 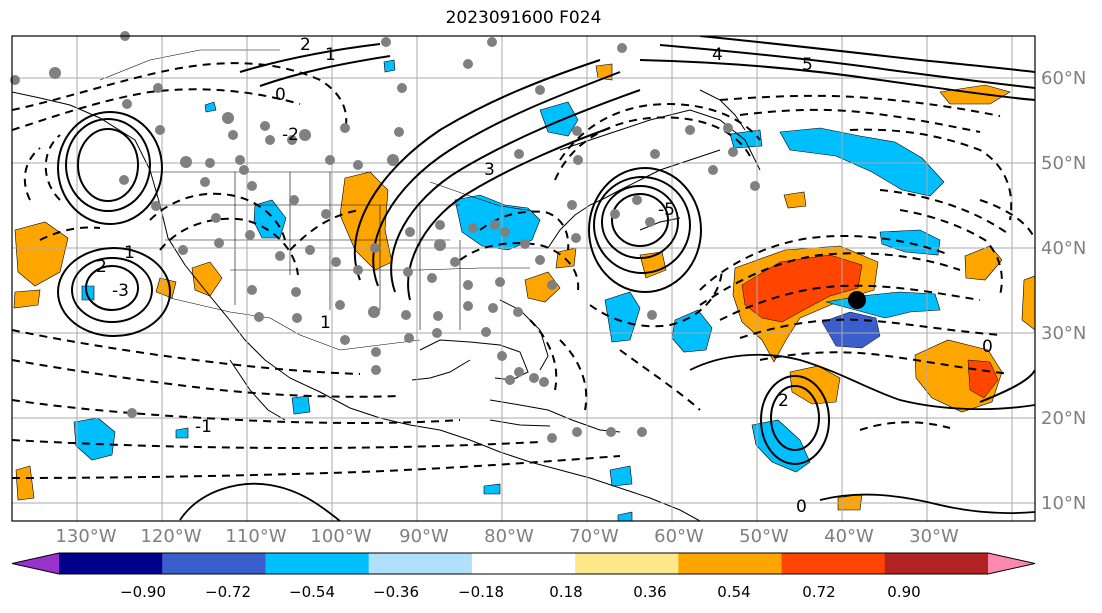 What do you see at coordinates (857, 300) in the screenshot?
I see `storm-center-marker` at bounding box center [857, 300].